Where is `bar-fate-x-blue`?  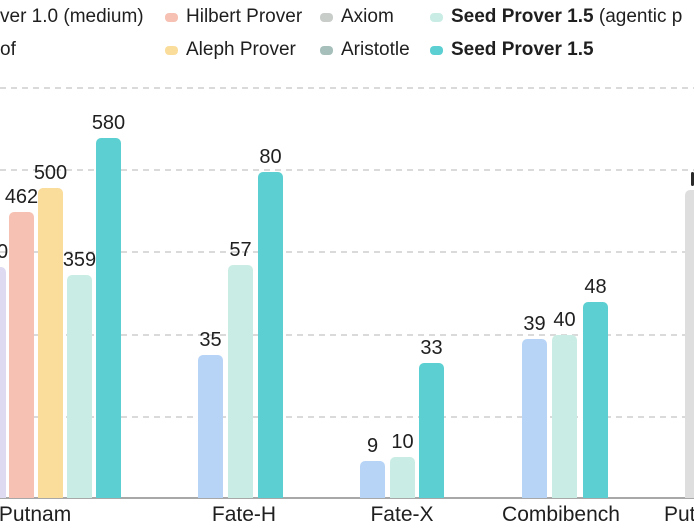 bar-fate-x-blue is located at coordinates (372, 479).